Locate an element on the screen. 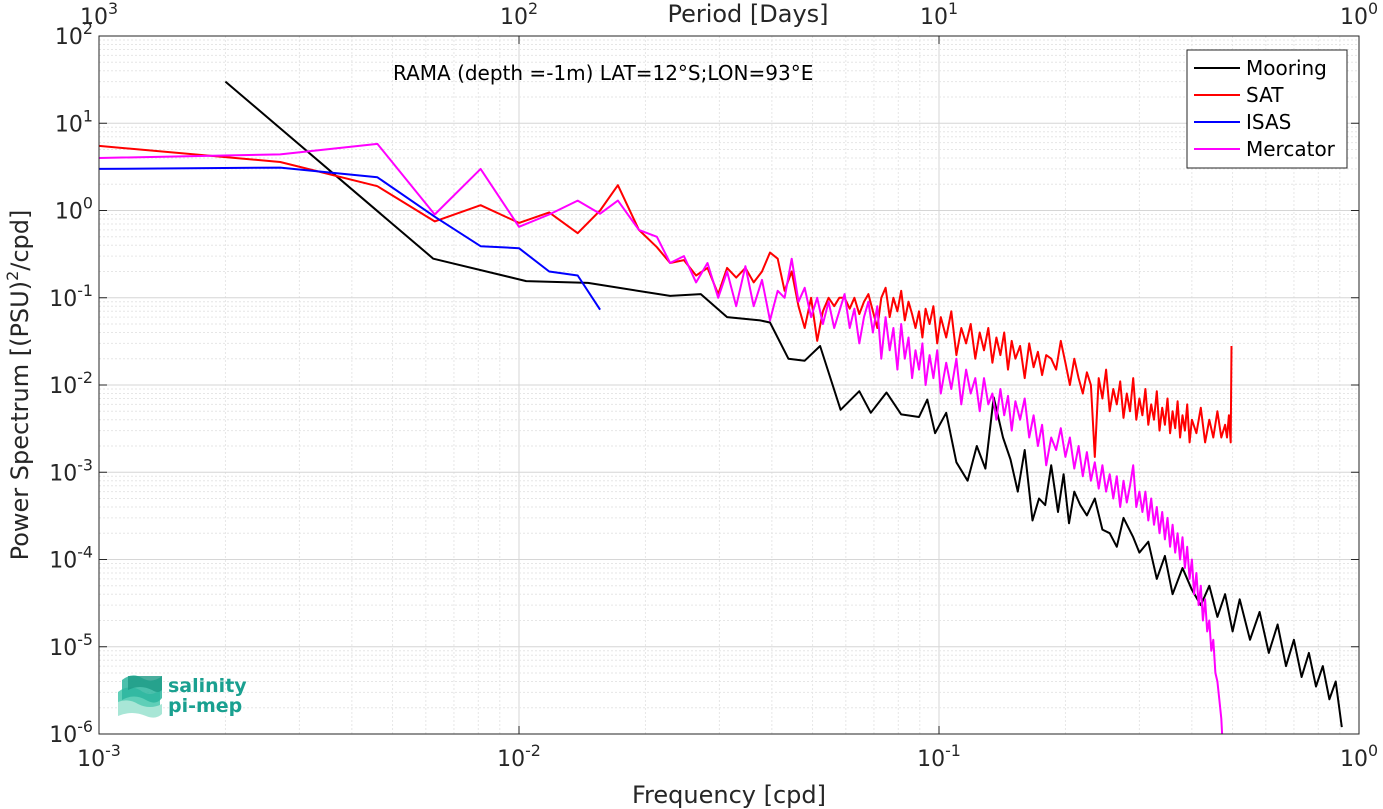 Image resolution: width=1383 pixels, height=809 pixels. y-tick-label-exp: -5 is located at coordinates (85, 639).